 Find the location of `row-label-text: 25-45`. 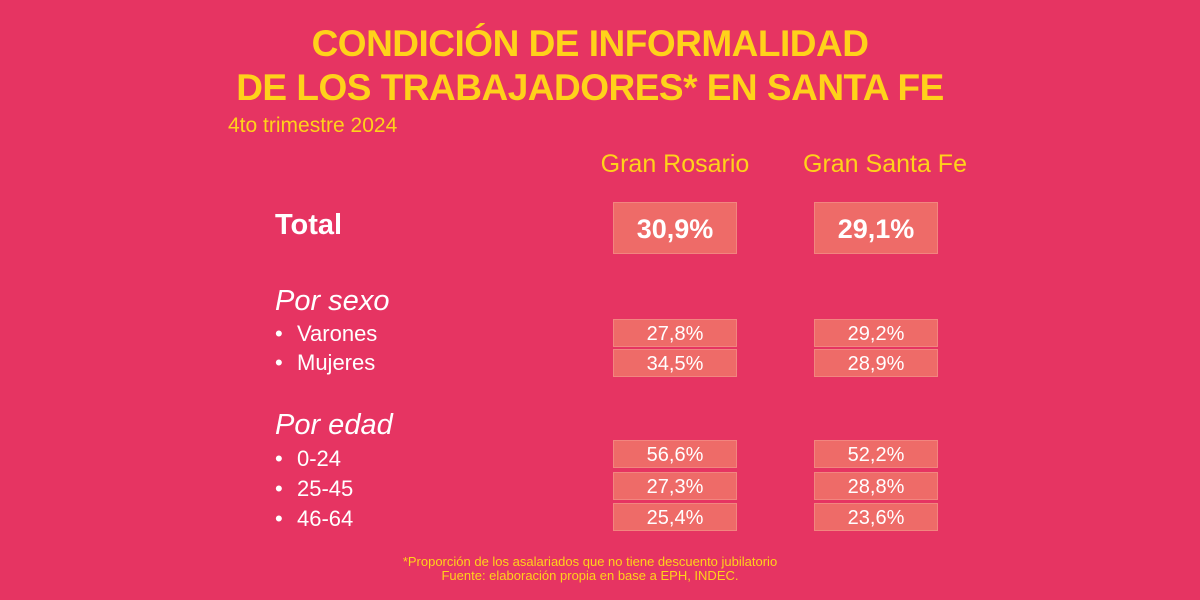

row-label-text: 25-45 is located at coordinates (325, 488).